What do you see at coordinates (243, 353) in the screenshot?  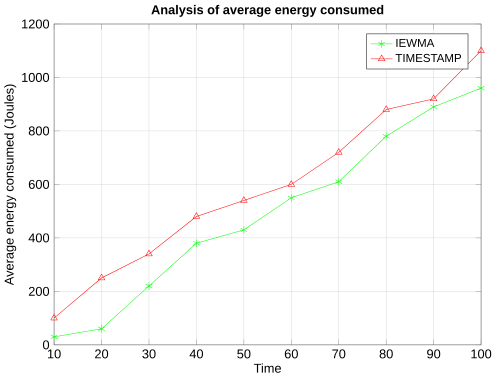 I see `x-tick-label: 50` at bounding box center [243, 353].